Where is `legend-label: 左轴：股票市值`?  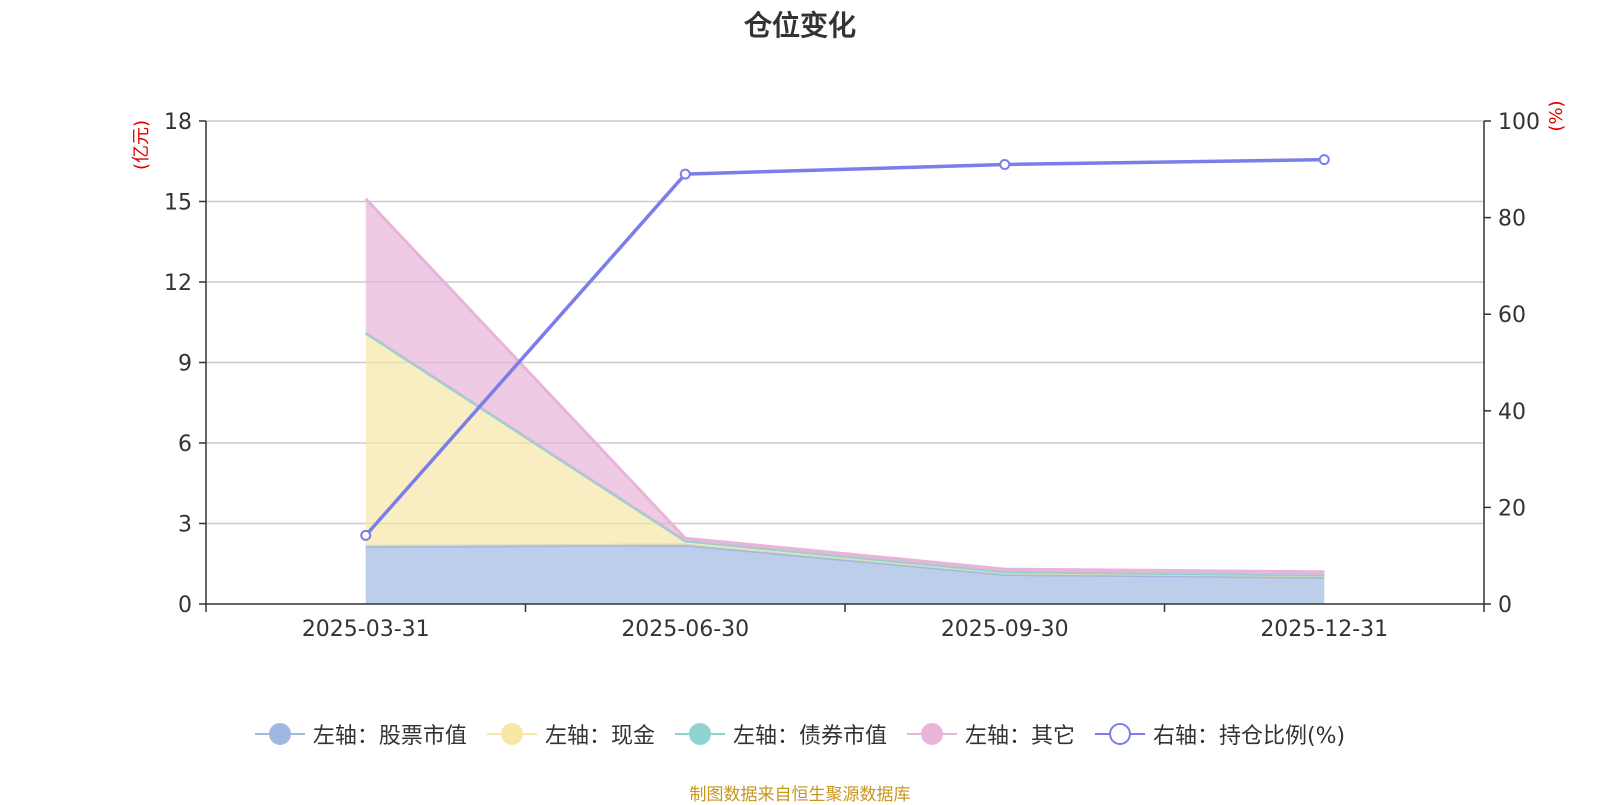
legend-label: 左轴：股票市值 is located at coordinates (389, 736).